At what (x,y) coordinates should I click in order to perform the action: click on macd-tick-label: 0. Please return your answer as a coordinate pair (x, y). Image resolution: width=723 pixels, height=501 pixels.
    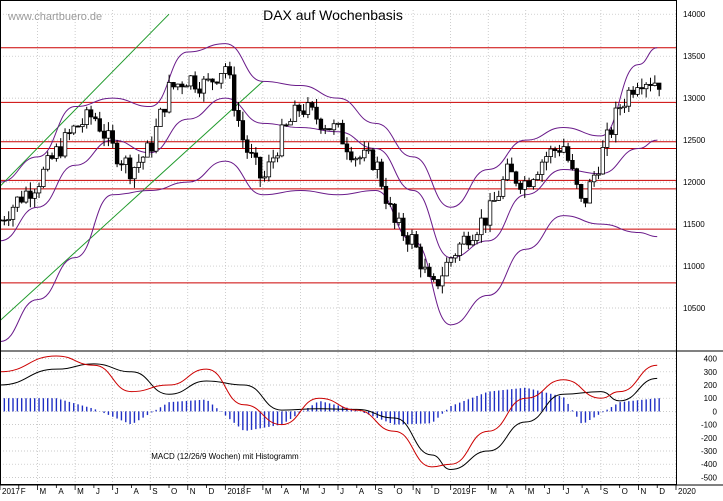
    Looking at the image, I should click on (715, 411).